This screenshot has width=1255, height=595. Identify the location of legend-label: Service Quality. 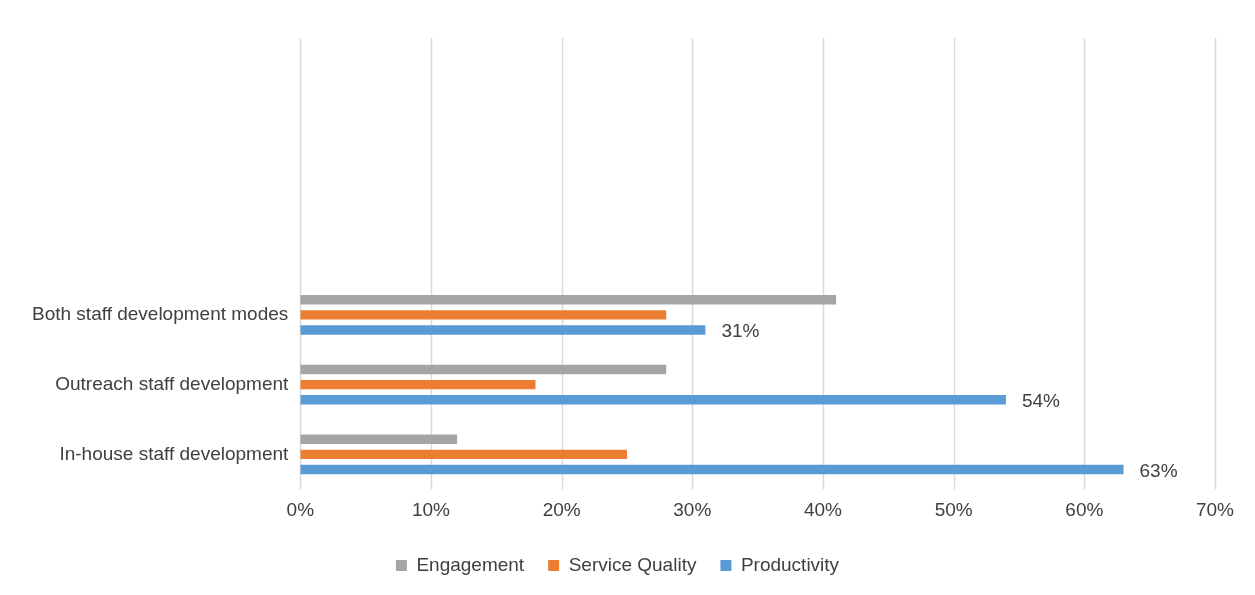
(632, 564).